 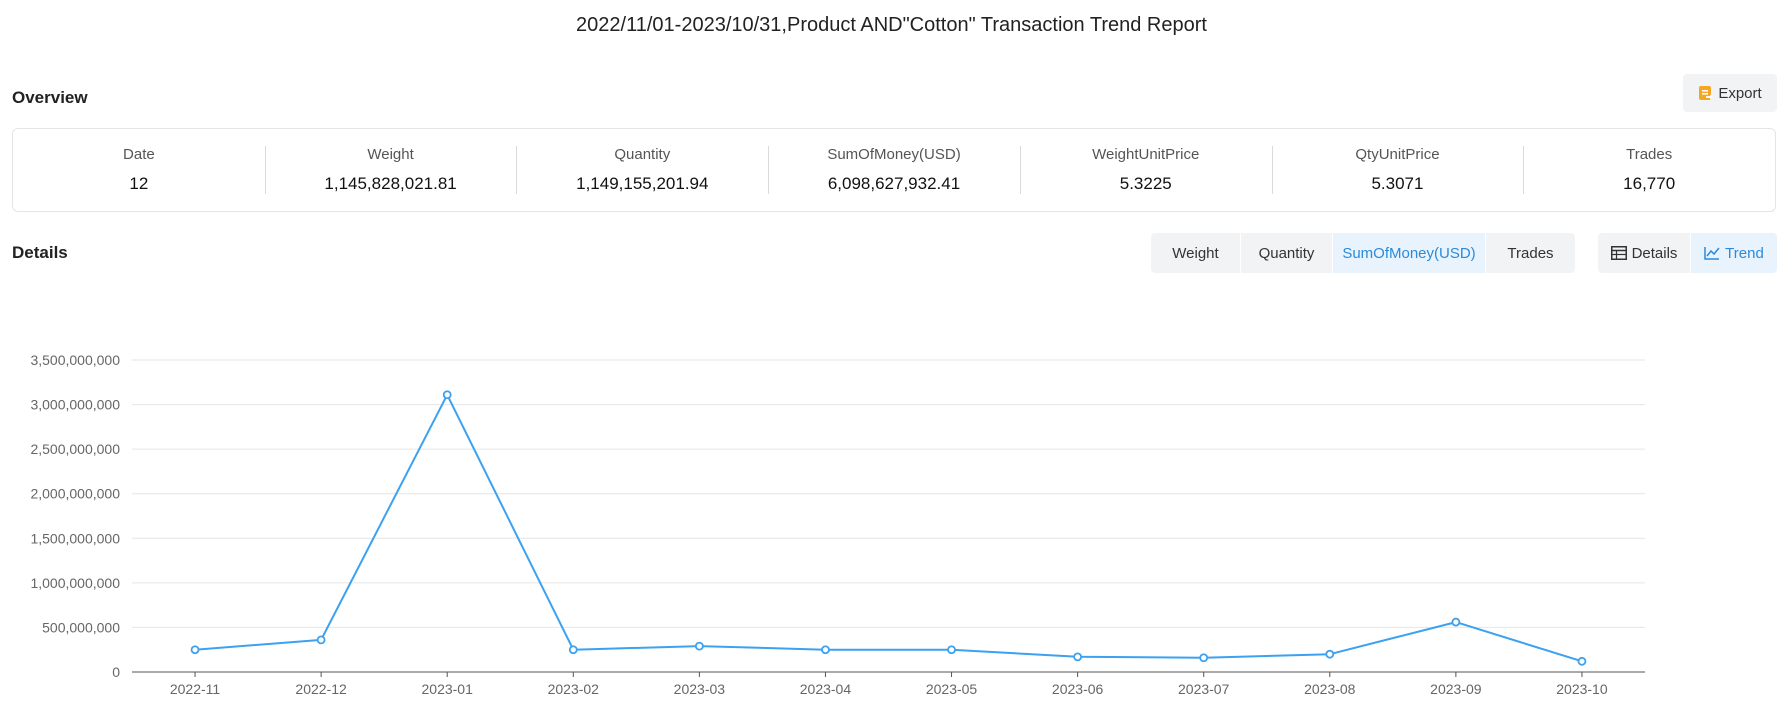 I want to click on tab-sum-of-money: SumOfMoney(USD), so click(x=1408, y=253).